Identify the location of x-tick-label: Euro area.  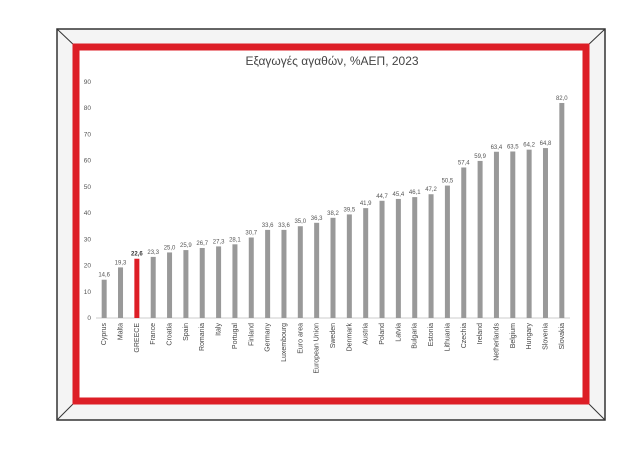
(300, 338).